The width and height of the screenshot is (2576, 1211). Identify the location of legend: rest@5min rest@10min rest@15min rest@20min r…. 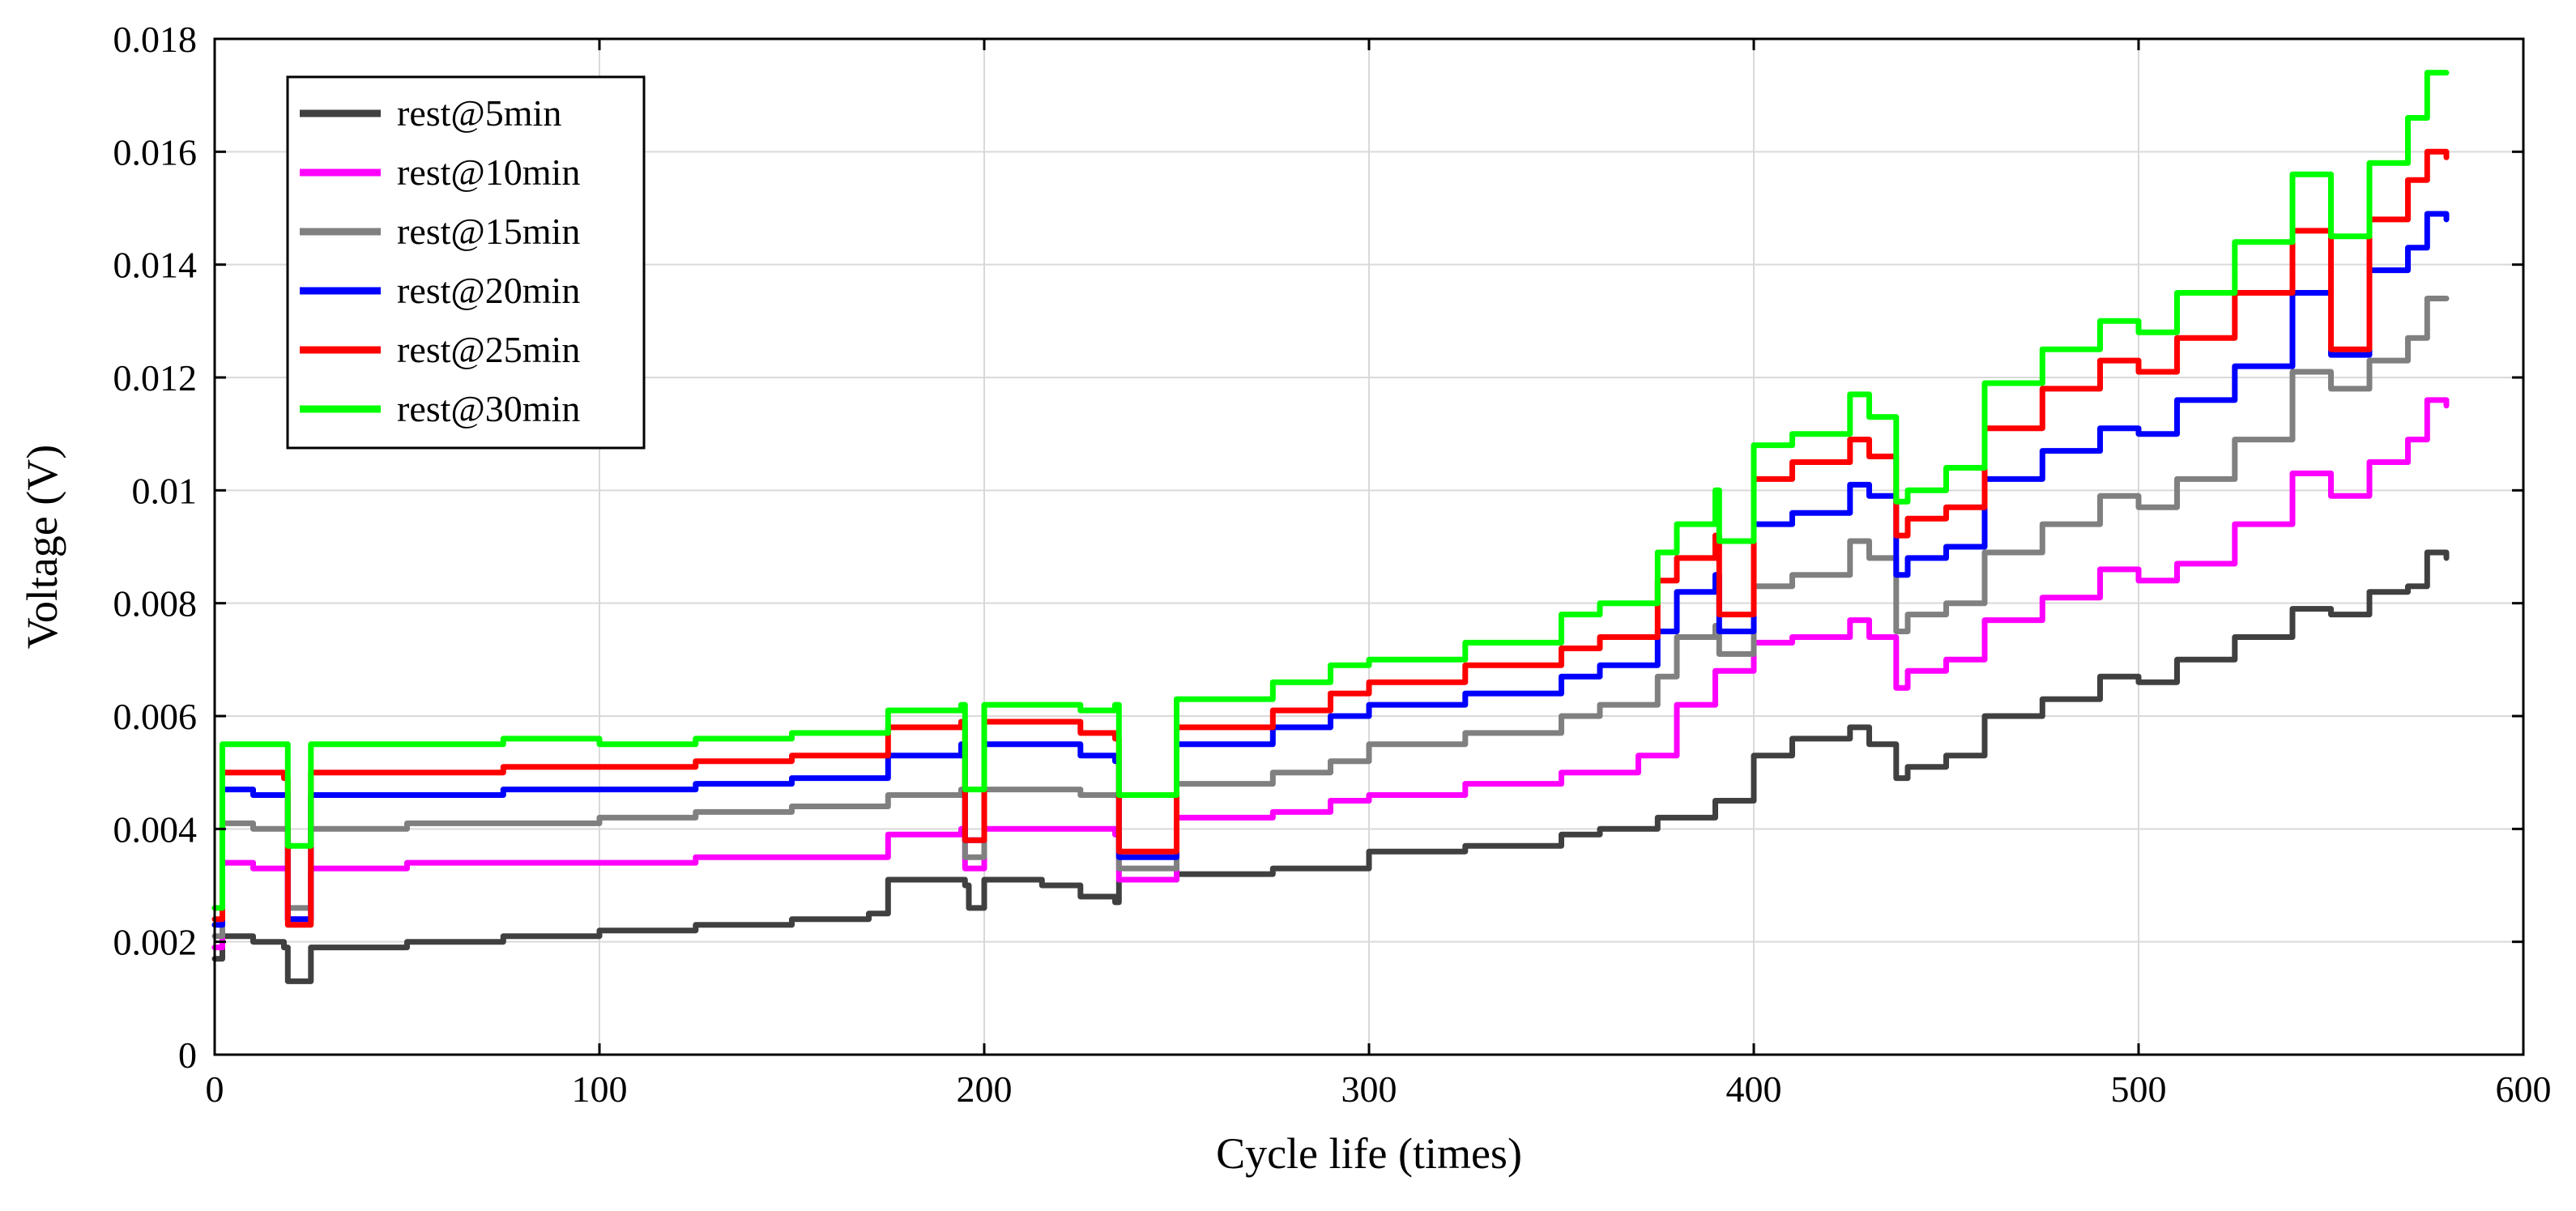
(466, 262).